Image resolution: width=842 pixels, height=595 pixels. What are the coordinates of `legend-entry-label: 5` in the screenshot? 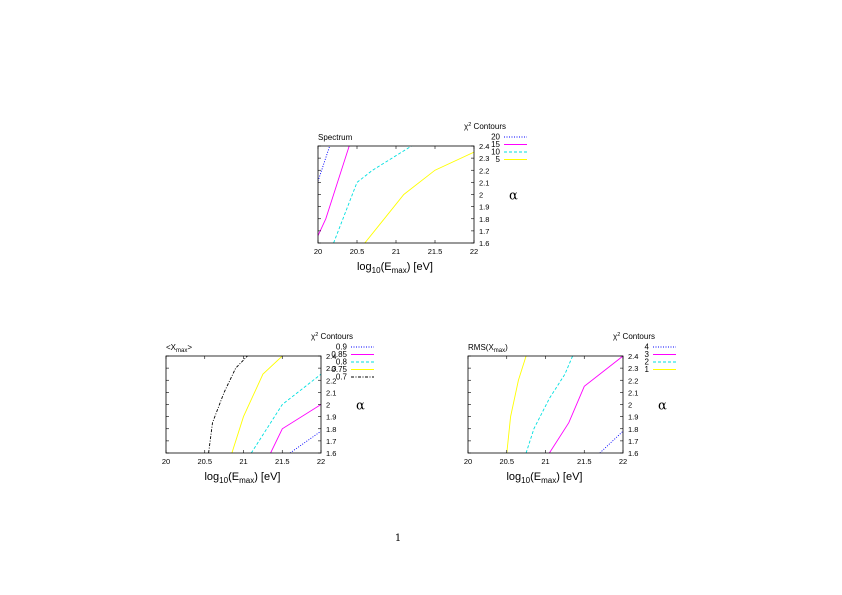 It's located at (498, 159).